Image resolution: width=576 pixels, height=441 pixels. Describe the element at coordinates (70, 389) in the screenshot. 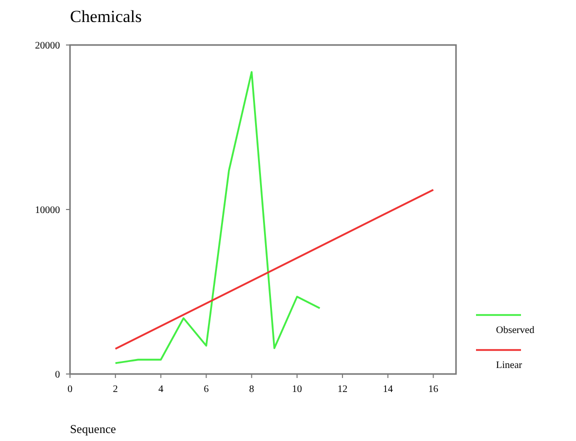

I see `x-tick-label: 0` at that location.